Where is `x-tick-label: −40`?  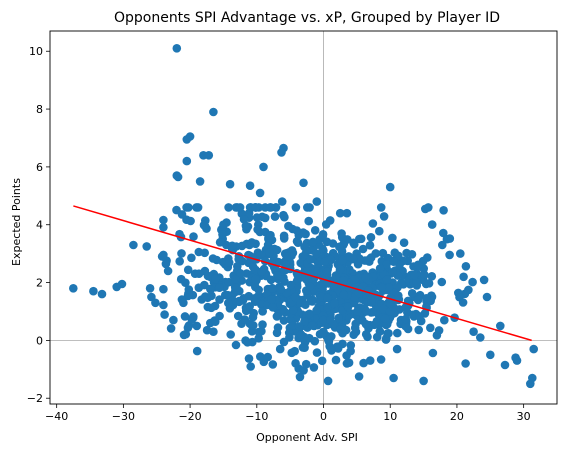 x-tick-label: −40 is located at coordinates (56, 416).